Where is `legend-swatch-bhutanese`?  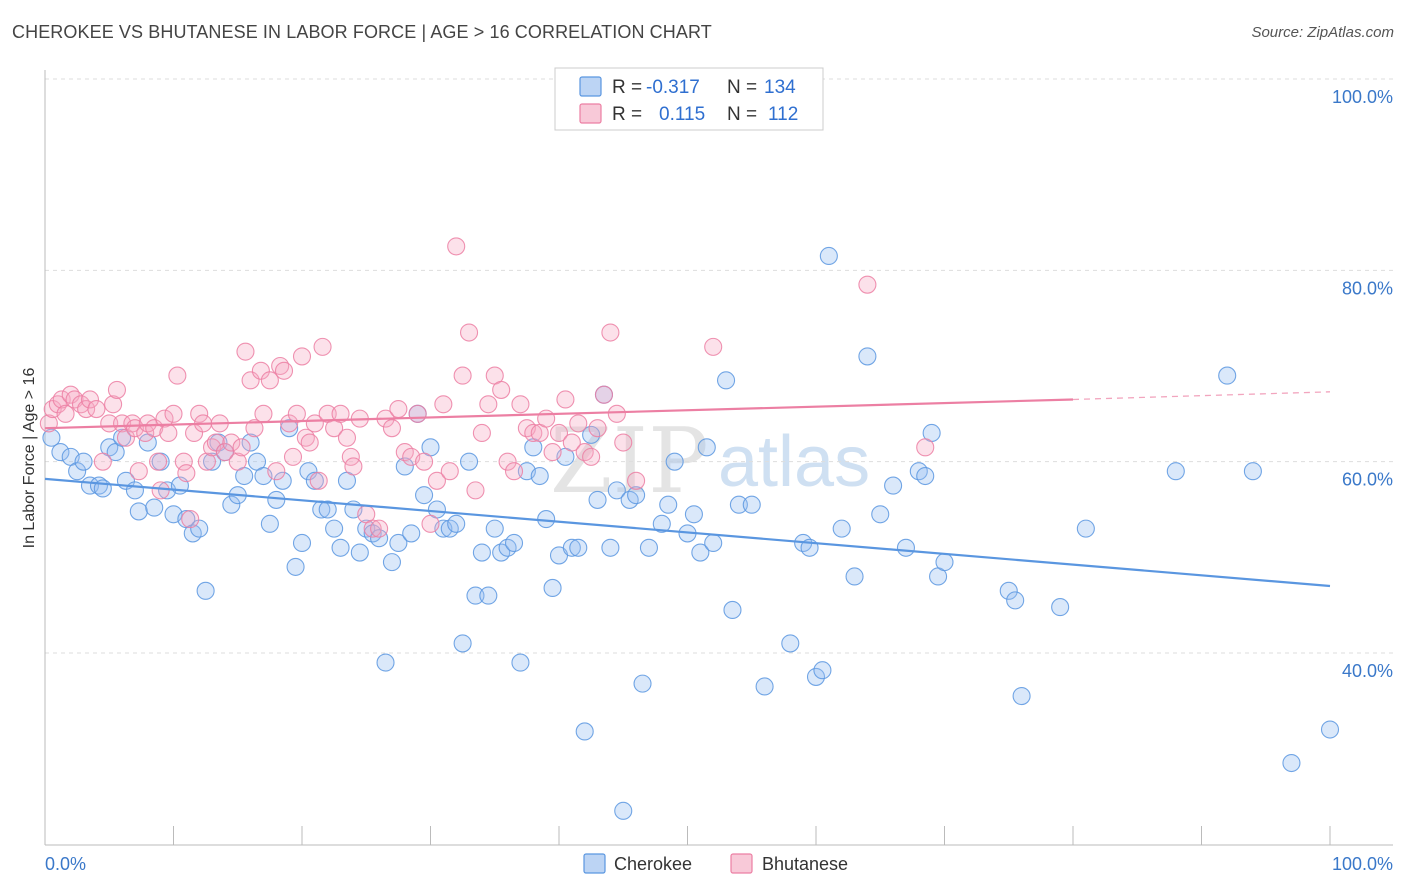
legend-swatch-bhutanese is located at coordinates (590, 113).